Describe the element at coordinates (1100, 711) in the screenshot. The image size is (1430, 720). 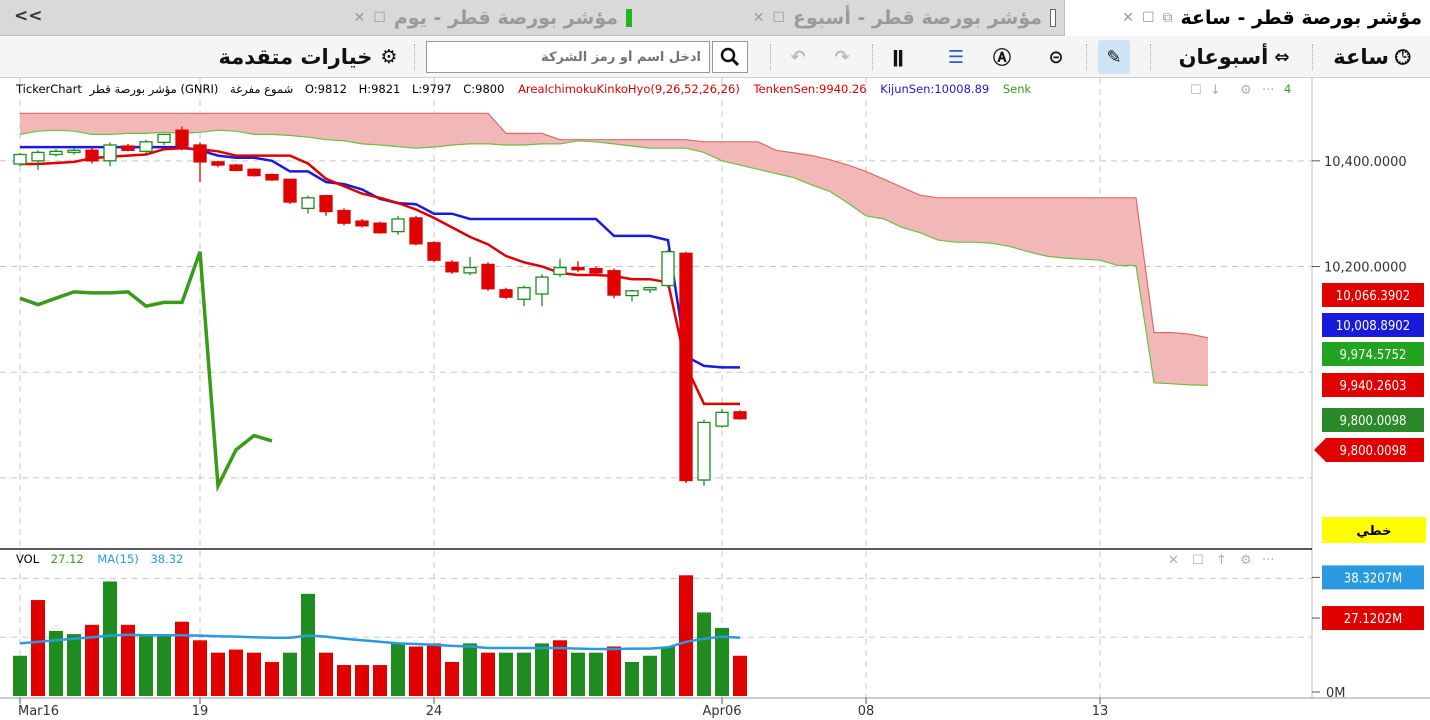
I see `time-tick-label: 13` at that location.